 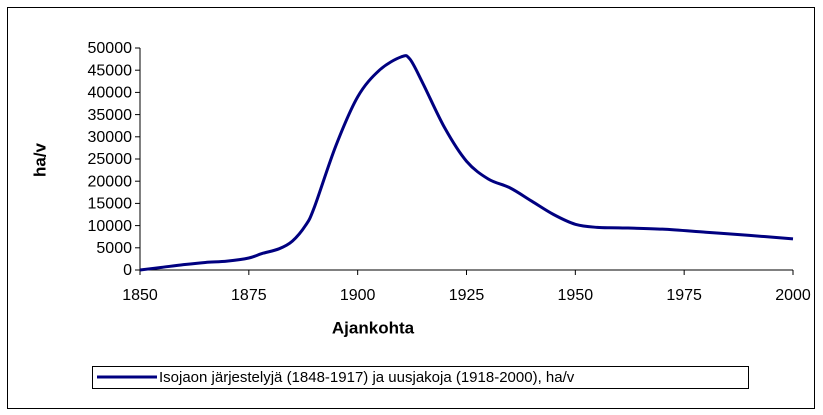 What do you see at coordinates (373, 327) in the screenshot?
I see `x-axis-title: Ajankohta` at bounding box center [373, 327].